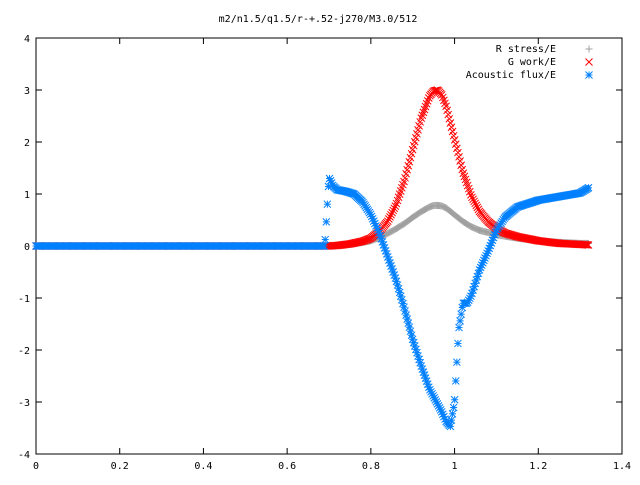 This screenshot has height=485, width=640. What do you see at coordinates (371, 466) in the screenshot?
I see `x-tick-label: 0.8` at bounding box center [371, 466].